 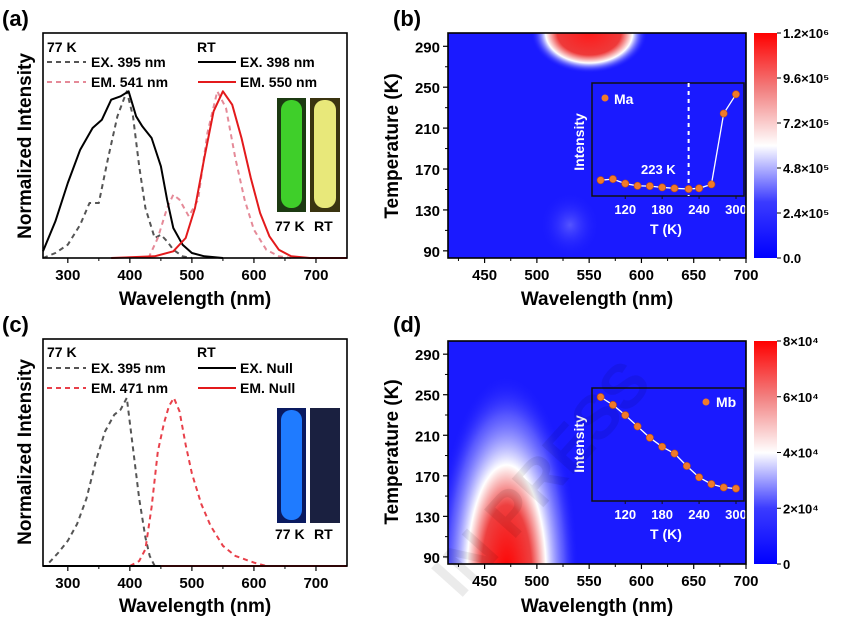 What do you see at coordinates (191, 275) in the screenshot?
I see `xtick-label-a-500: 500` at bounding box center [191, 275].